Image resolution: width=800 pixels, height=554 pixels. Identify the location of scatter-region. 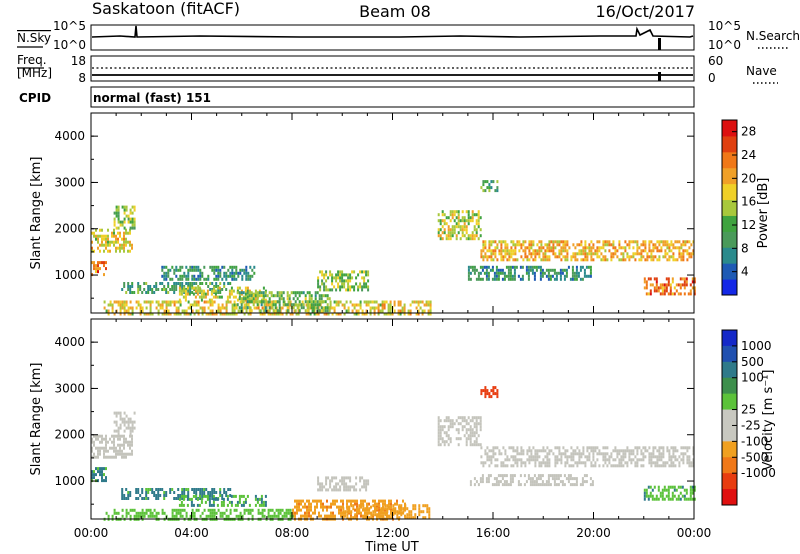
(386, 512).